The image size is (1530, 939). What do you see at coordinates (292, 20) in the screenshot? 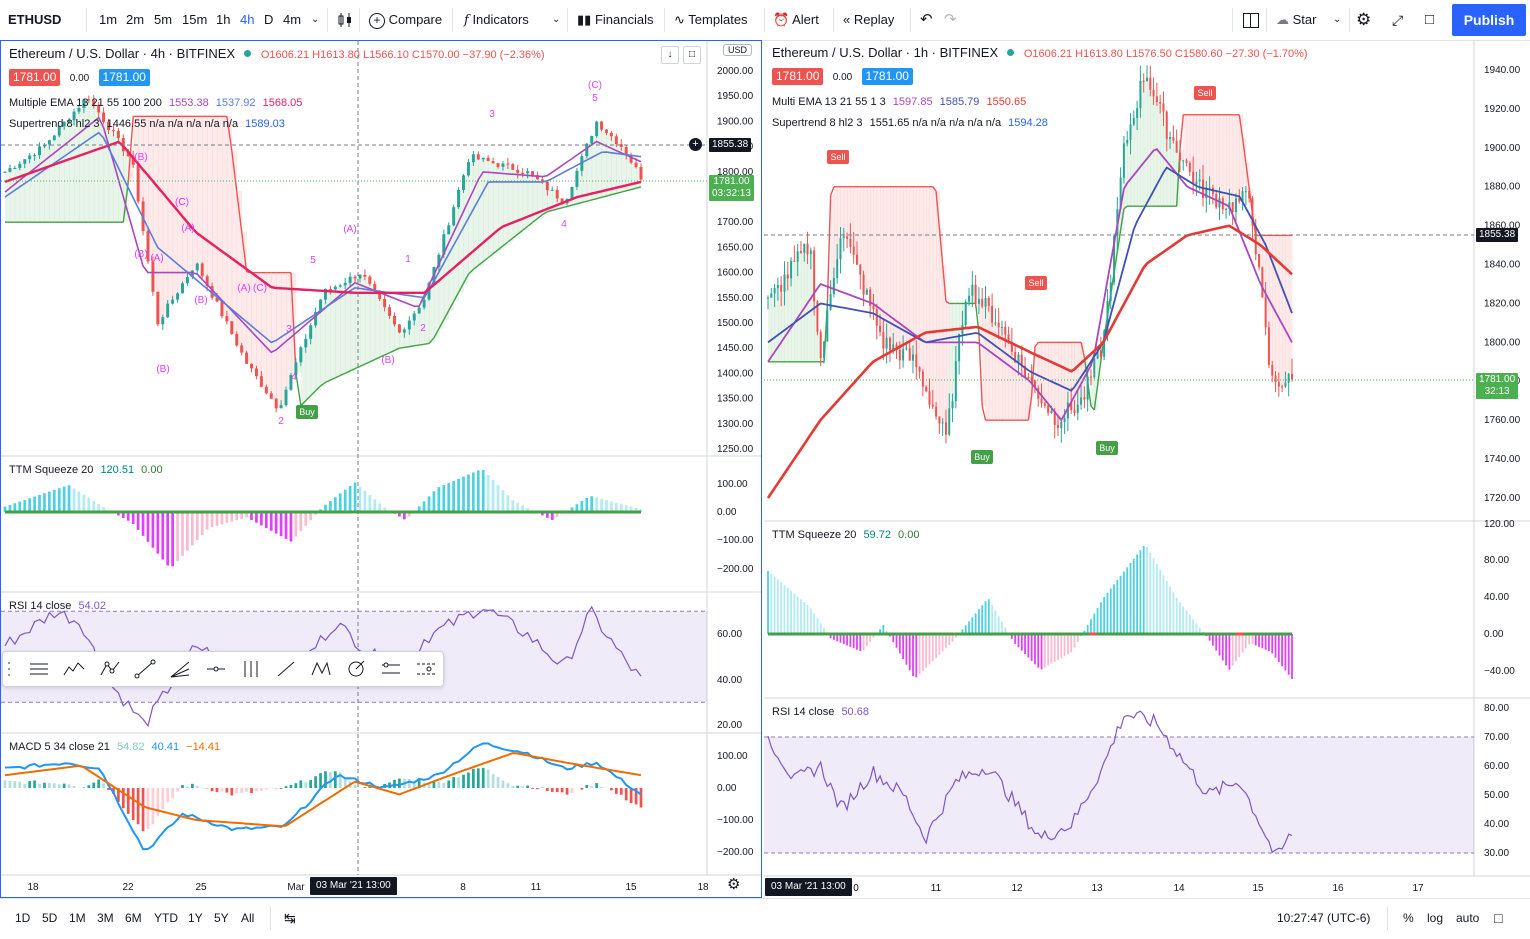
I see `interval-4month: 4m` at bounding box center [292, 20].